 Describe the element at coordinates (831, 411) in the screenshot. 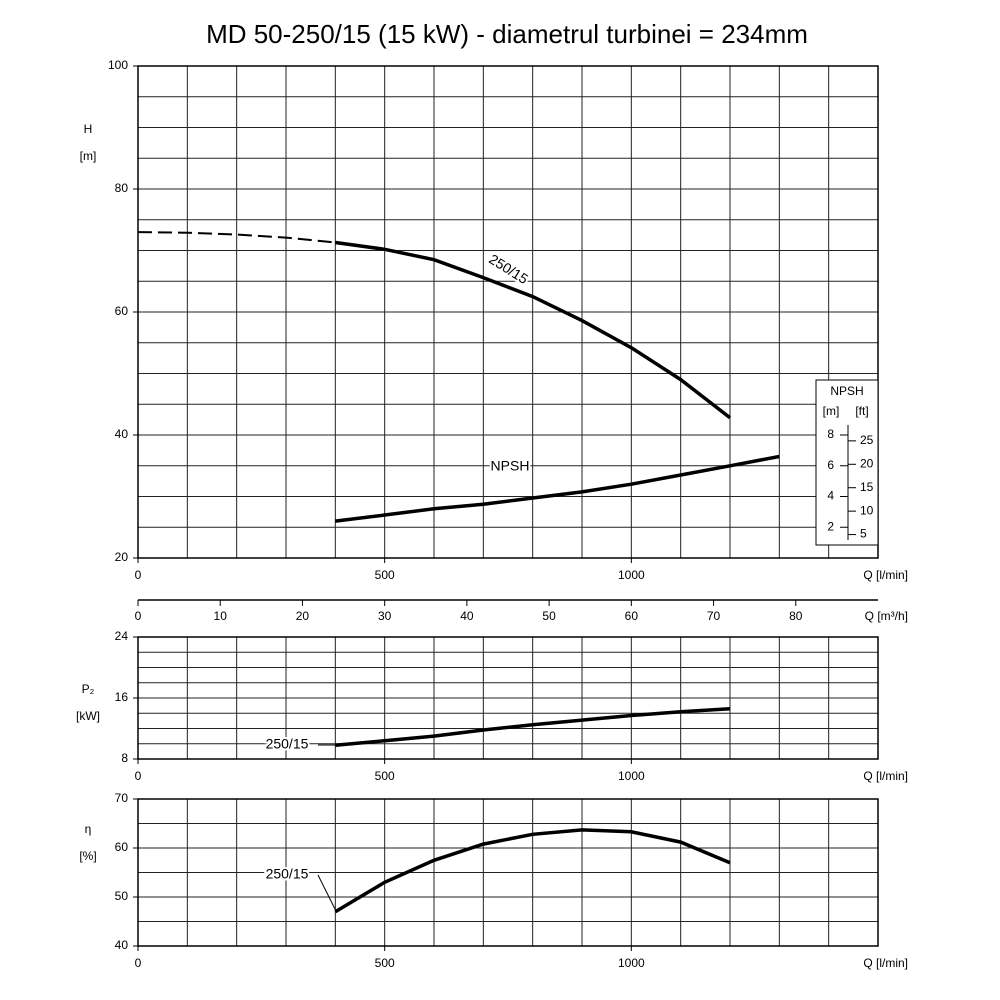

I see `y2-axis-unit: [m]` at that location.